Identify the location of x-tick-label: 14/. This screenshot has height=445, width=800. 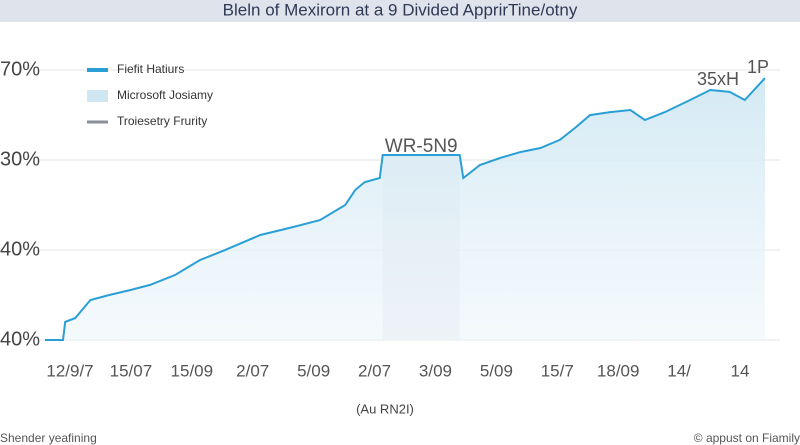
(679, 370).